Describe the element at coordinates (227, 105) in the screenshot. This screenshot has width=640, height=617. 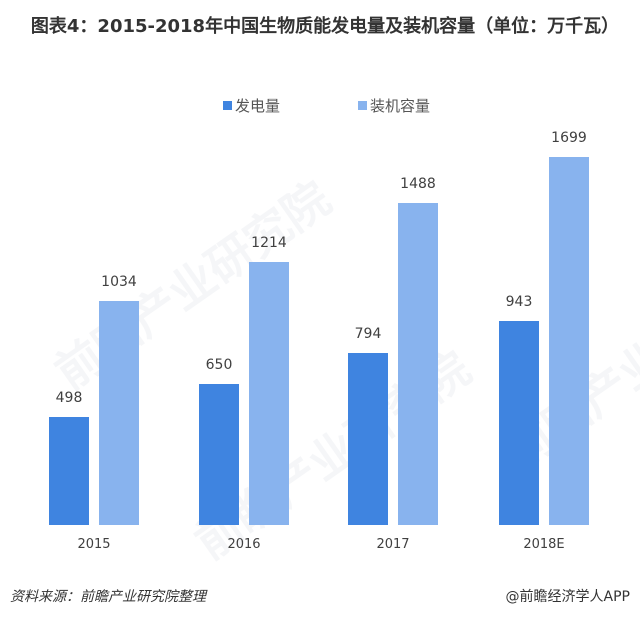
I see `legend-swatch-power-generation-icon` at that location.